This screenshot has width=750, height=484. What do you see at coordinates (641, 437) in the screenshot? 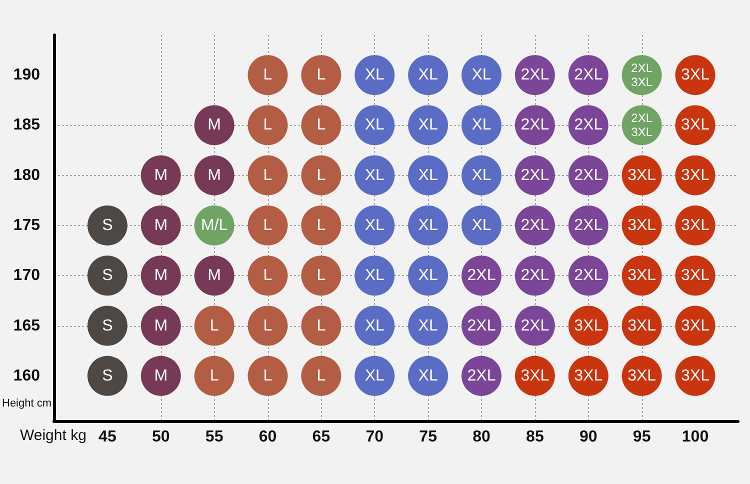
I see `x-tick-label: 95` at bounding box center [641, 437].